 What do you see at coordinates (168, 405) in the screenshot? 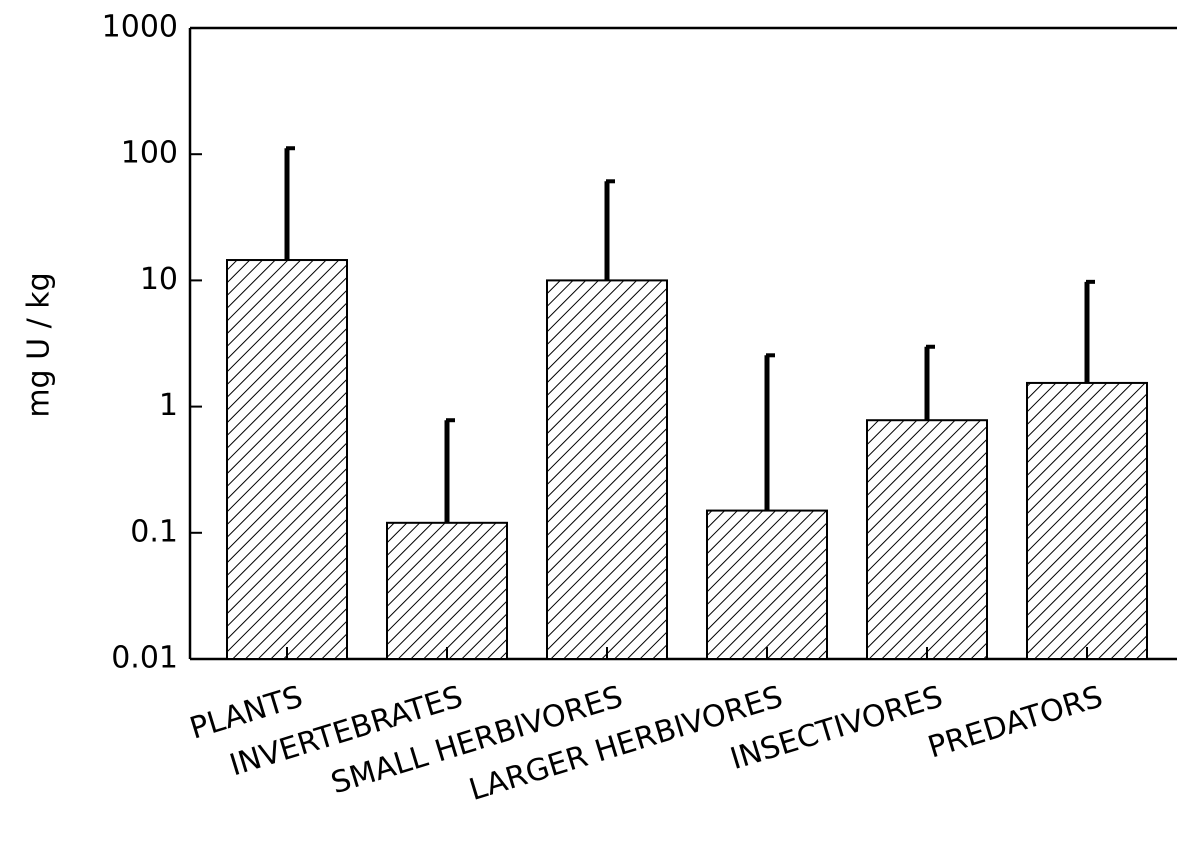
I see `y-tick-label: 1` at bounding box center [168, 405].